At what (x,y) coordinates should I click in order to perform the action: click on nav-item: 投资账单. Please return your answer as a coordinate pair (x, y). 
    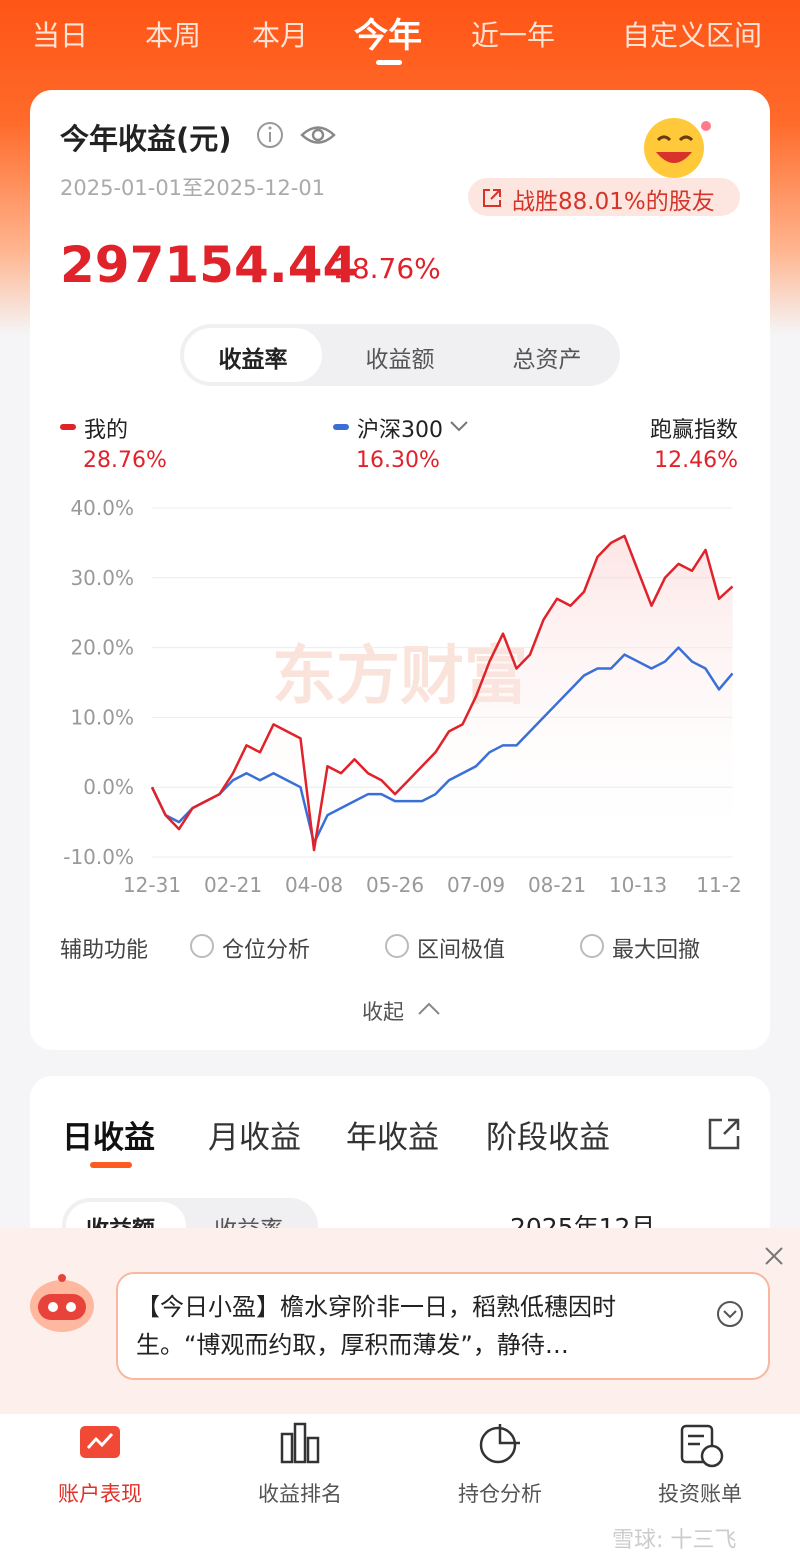
    Looking at the image, I should click on (700, 1494).